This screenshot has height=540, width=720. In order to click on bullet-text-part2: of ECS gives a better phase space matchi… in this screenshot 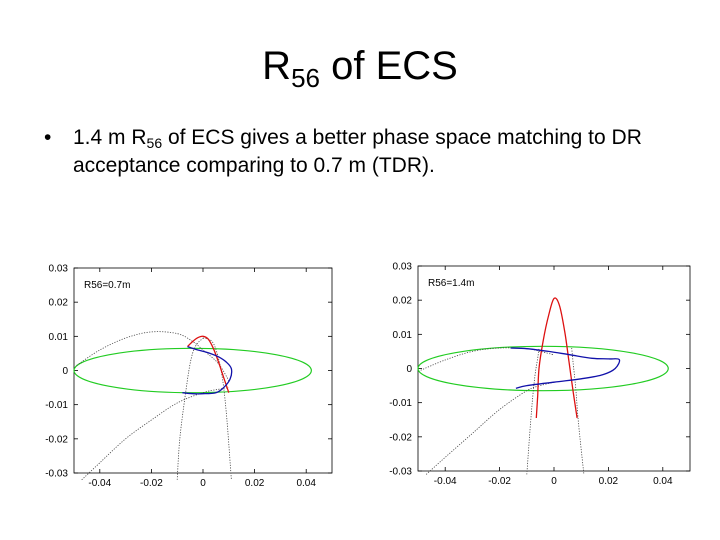, I will do `click(357, 151)`.